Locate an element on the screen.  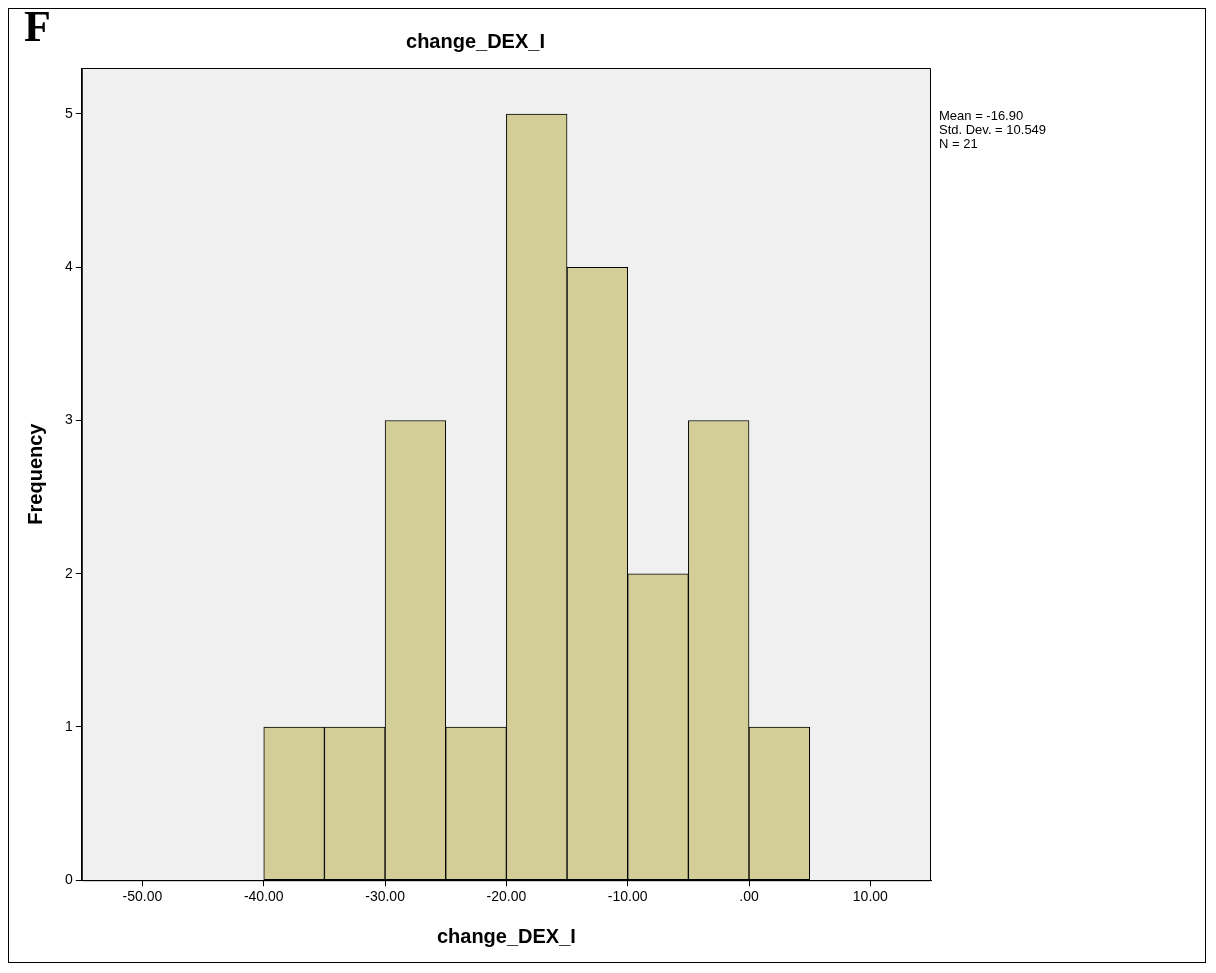
text: Std. Dev. = 10.549 is located at coordinates (993, 130).